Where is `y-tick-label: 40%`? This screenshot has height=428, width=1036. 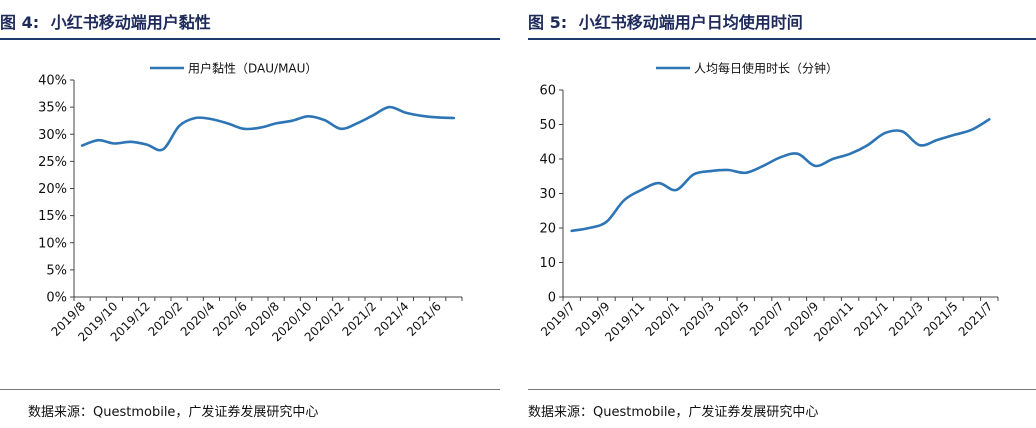 y-tick-label: 40% is located at coordinates (52, 81).